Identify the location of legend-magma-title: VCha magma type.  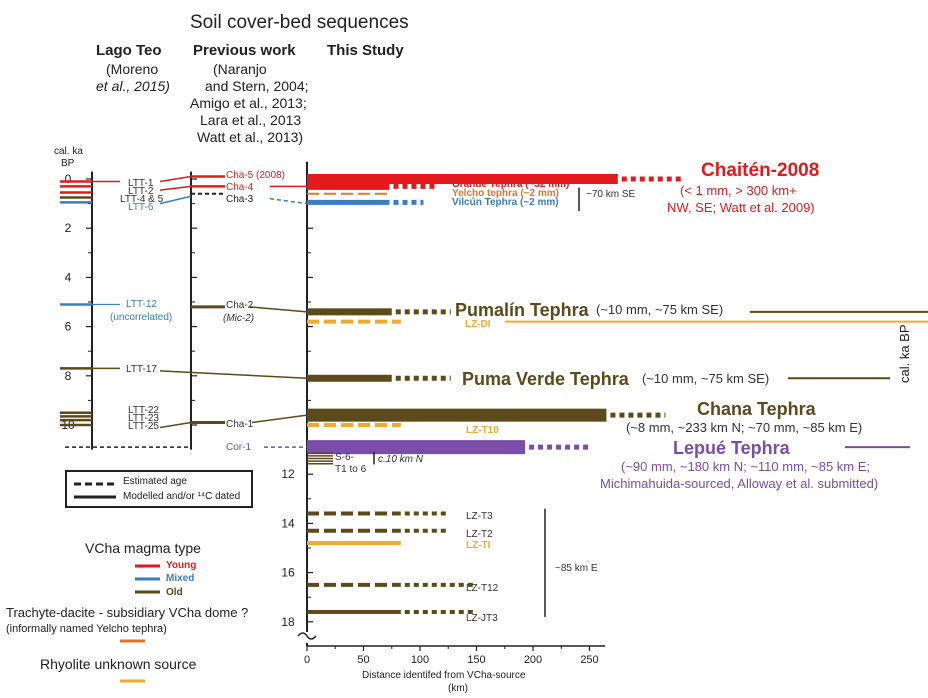
(143, 548).